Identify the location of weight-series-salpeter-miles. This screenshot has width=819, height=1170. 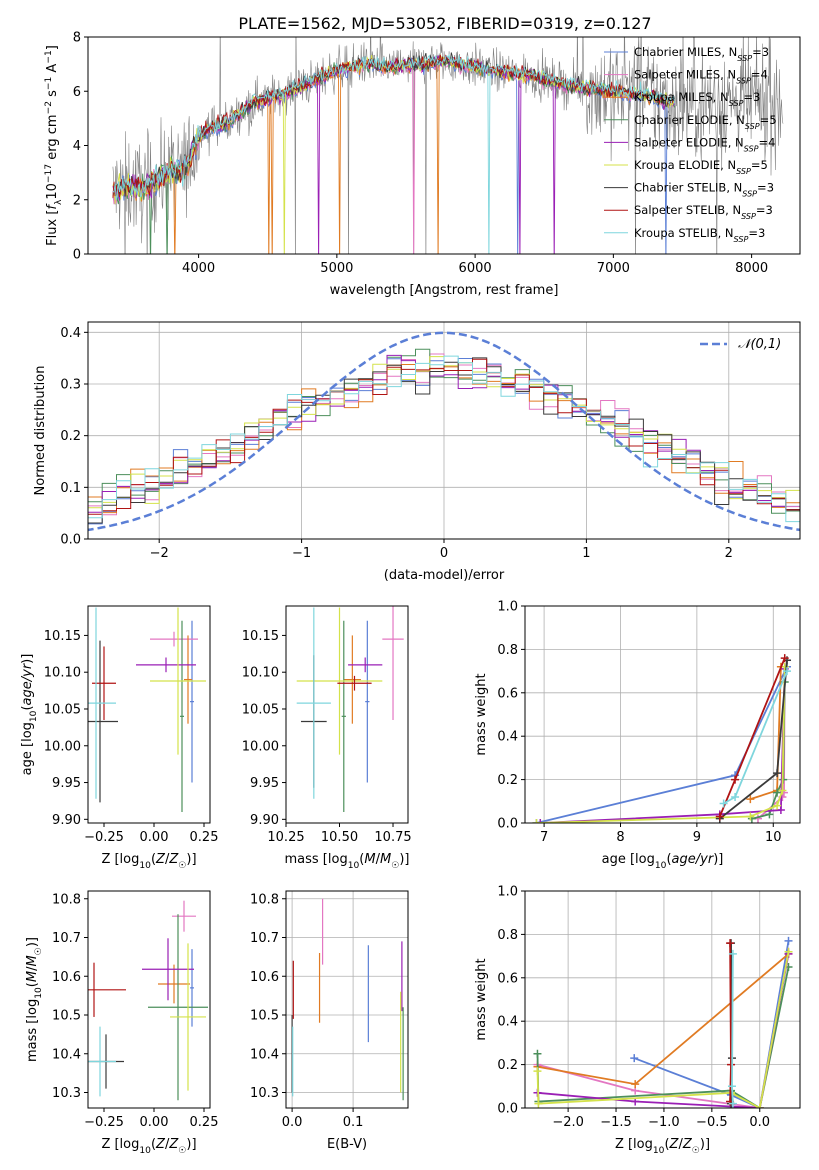
(663, 1027).